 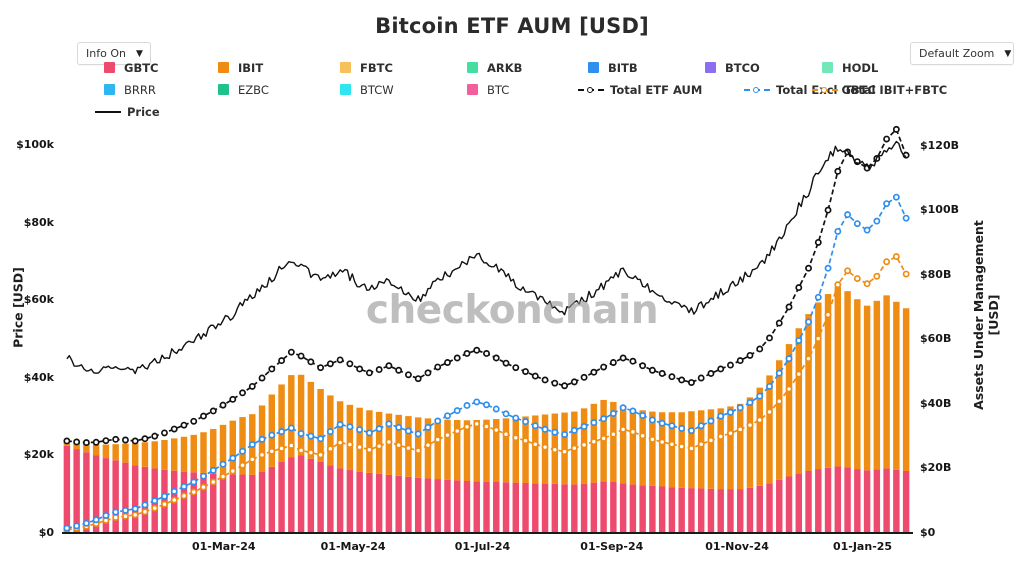 What do you see at coordinates (613, 67) in the screenshot?
I see `legend-item-bitb: BITB` at bounding box center [613, 67].